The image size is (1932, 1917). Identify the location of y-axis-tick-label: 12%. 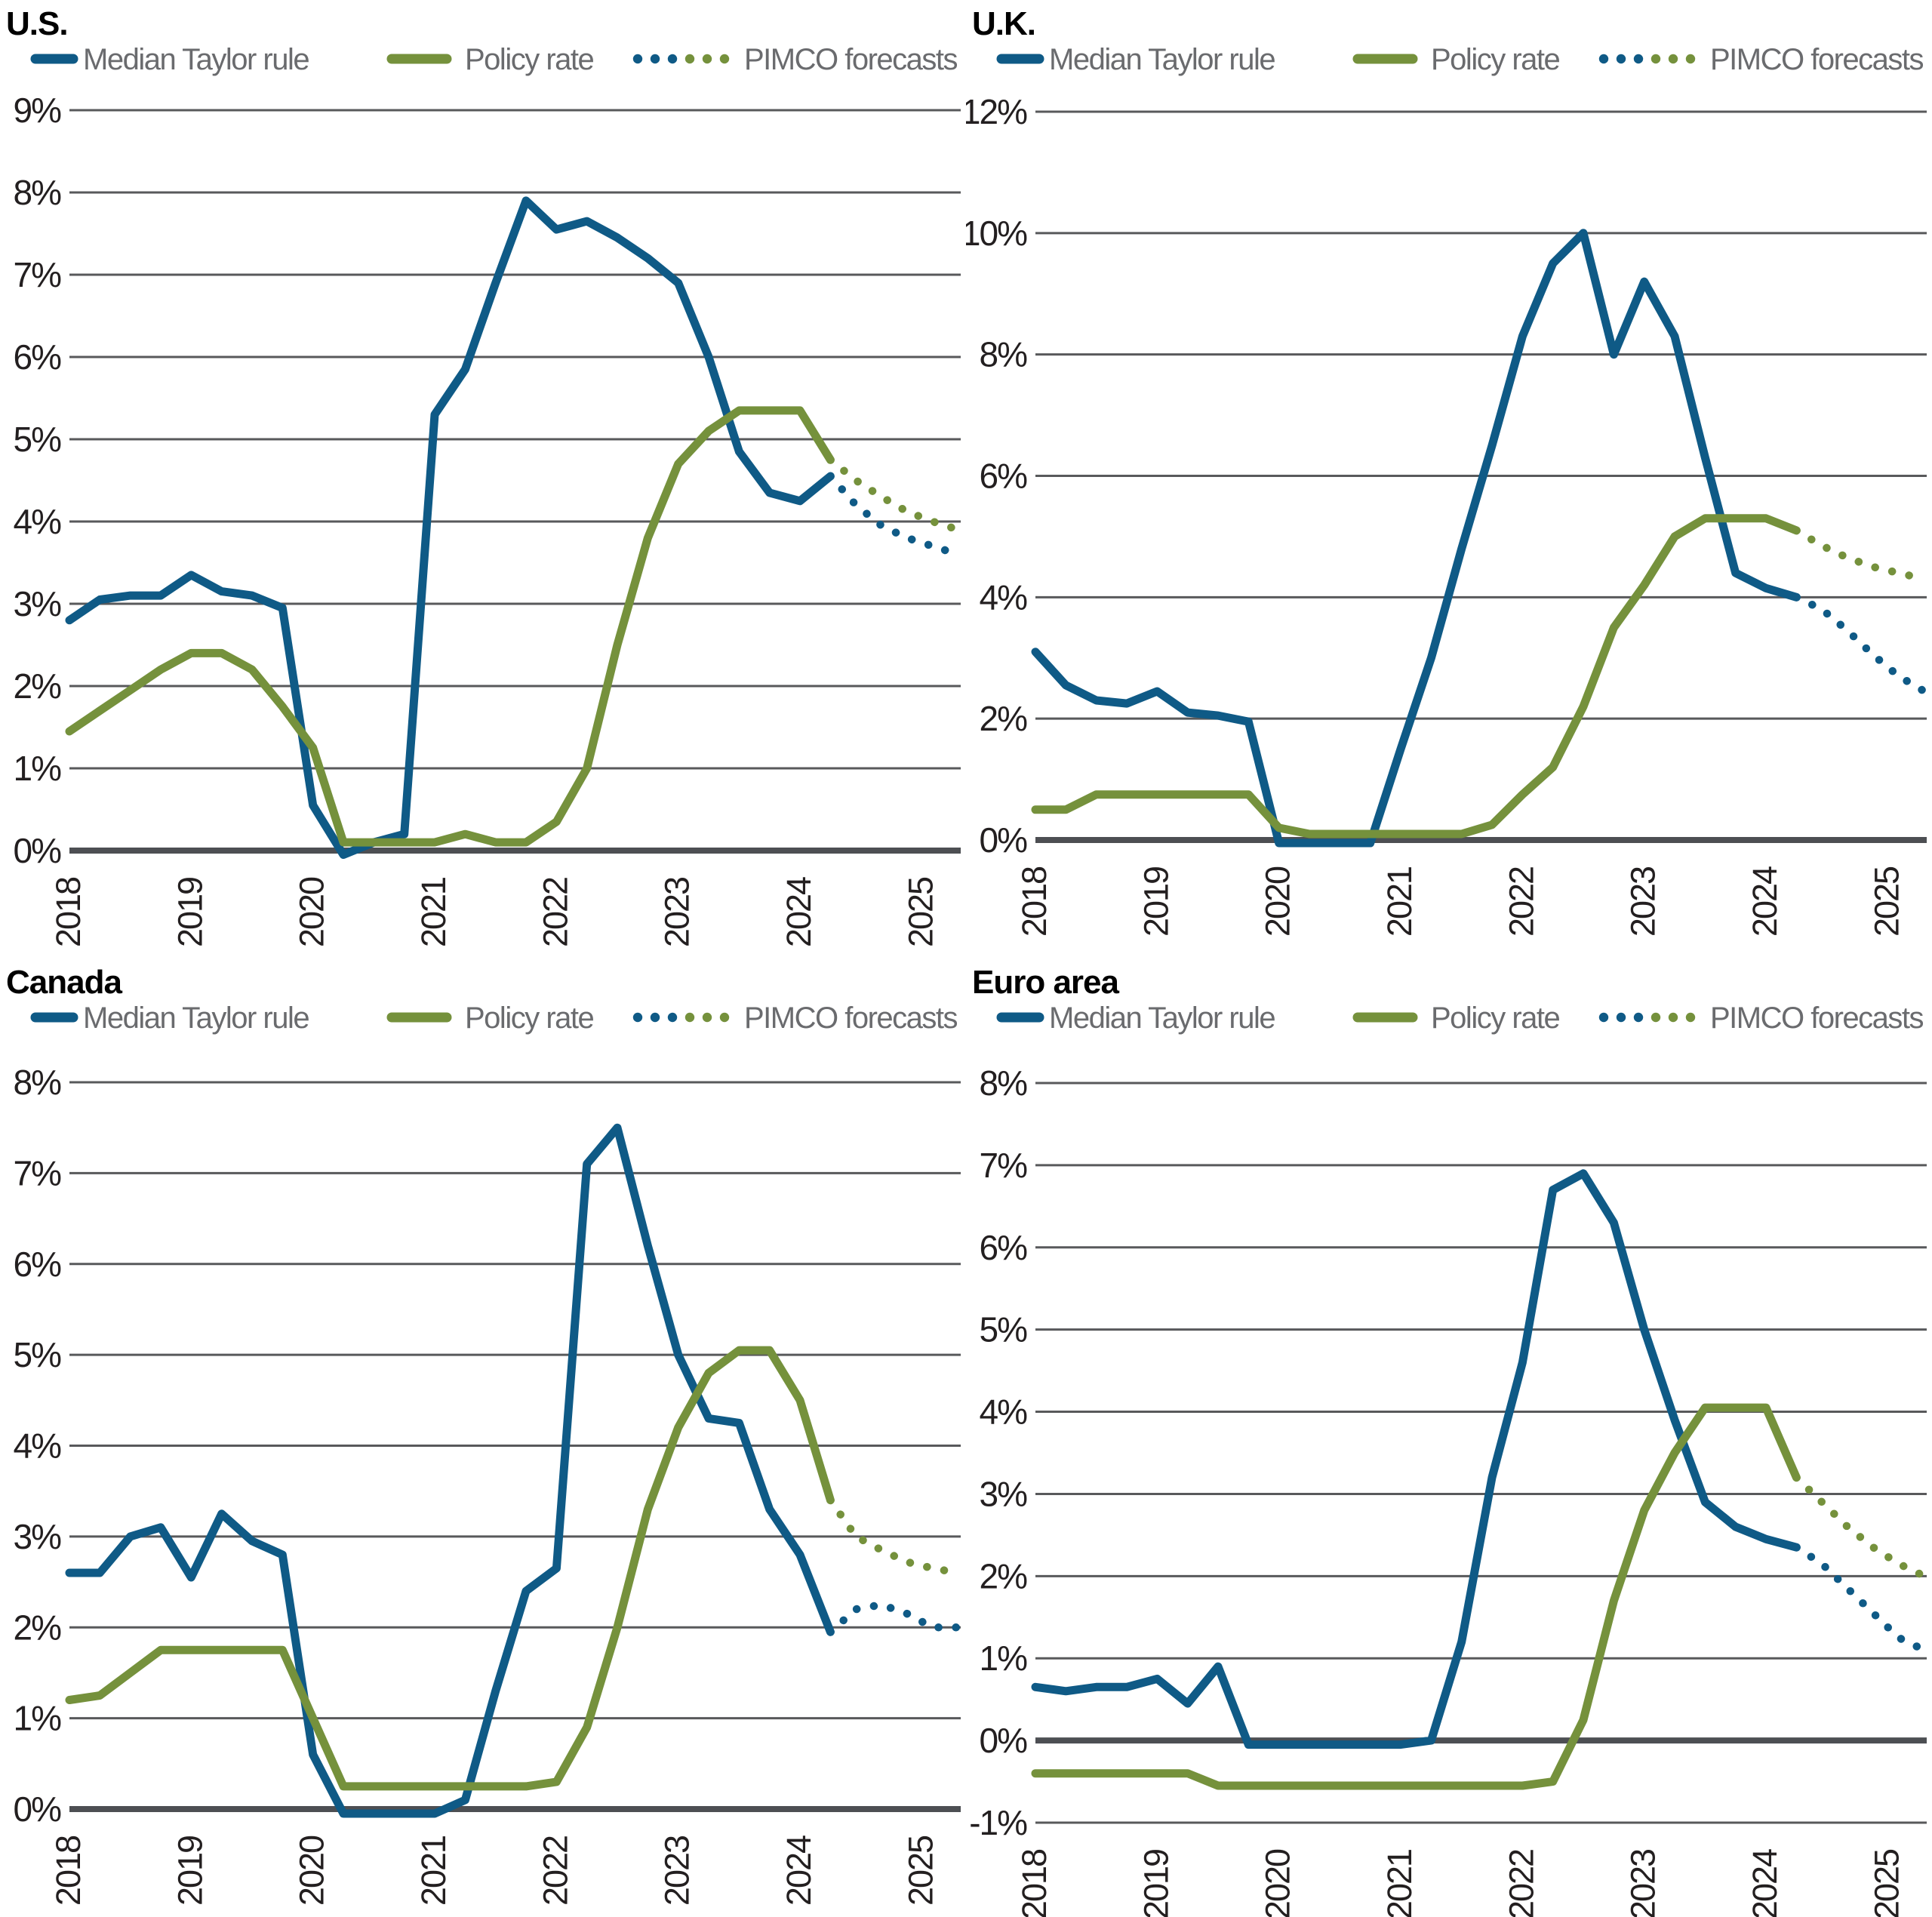
(996, 111).